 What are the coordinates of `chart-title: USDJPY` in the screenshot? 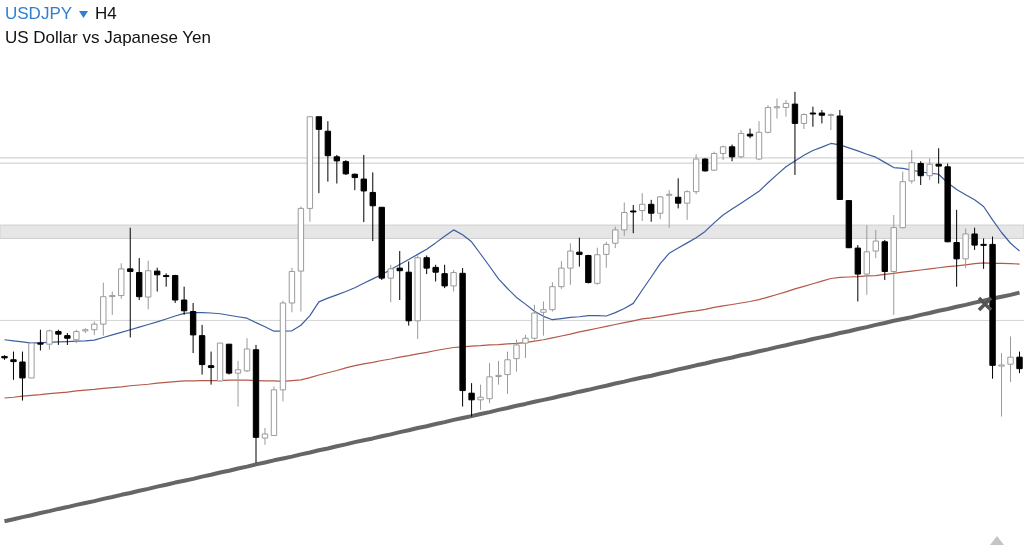 It's located at (39, 14).